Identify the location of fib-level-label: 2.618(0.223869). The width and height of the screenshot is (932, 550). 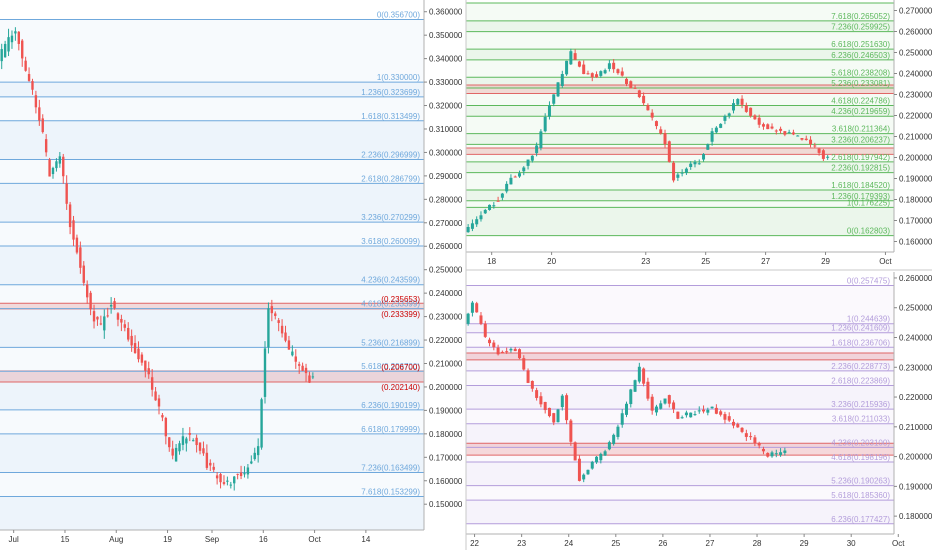
(860, 381).